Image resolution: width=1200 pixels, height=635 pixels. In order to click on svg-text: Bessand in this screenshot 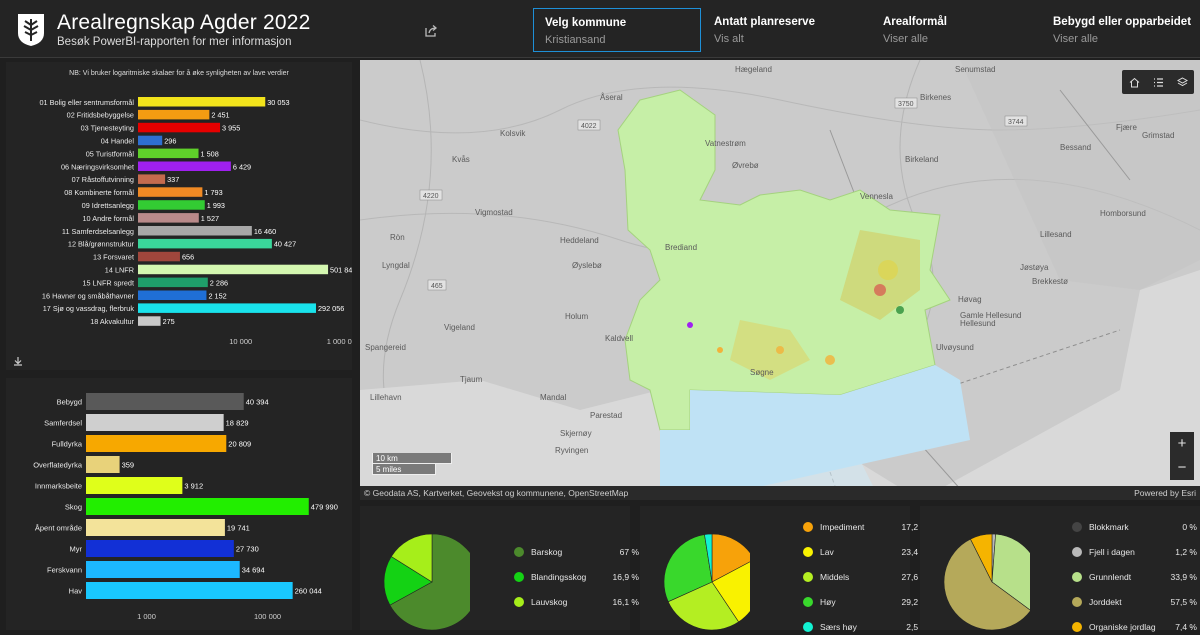, I will do `click(1075, 147)`.